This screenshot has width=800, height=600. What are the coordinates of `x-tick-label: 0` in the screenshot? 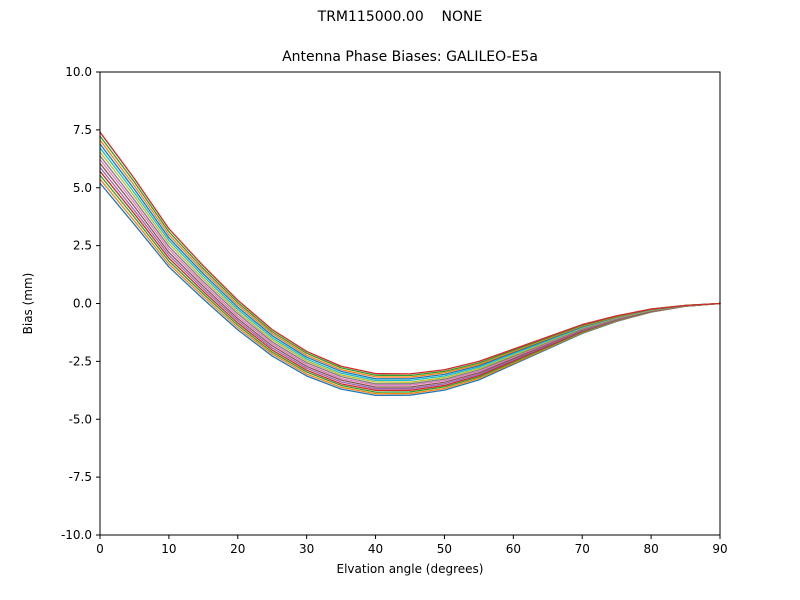 It's located at (100, 549).